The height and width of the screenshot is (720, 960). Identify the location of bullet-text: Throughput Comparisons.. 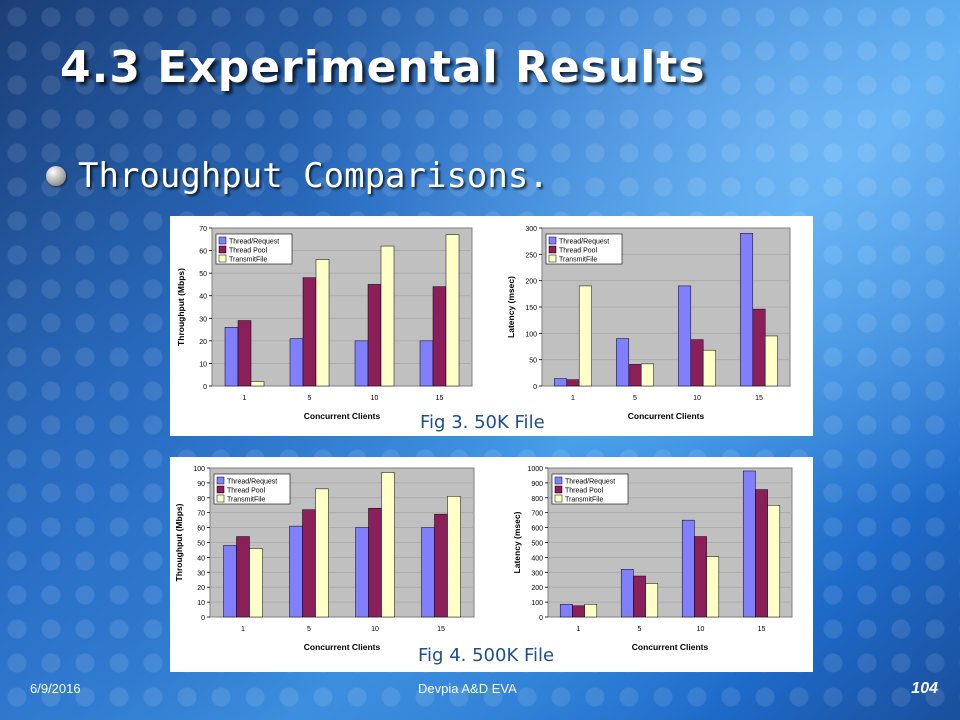
(313, 176).